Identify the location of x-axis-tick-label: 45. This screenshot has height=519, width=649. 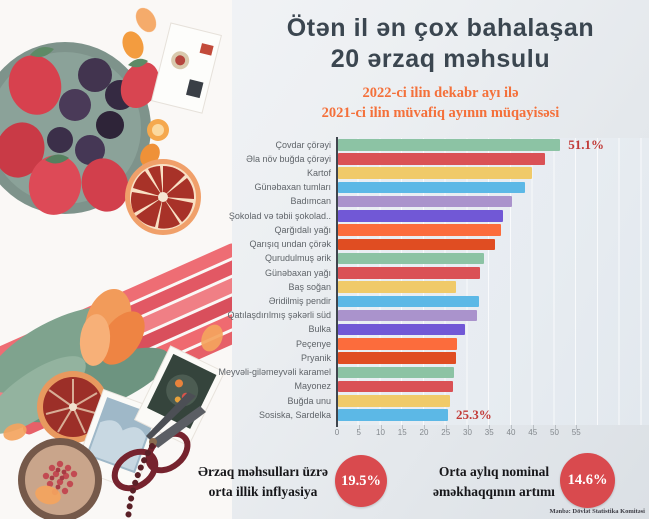
(533, 432).